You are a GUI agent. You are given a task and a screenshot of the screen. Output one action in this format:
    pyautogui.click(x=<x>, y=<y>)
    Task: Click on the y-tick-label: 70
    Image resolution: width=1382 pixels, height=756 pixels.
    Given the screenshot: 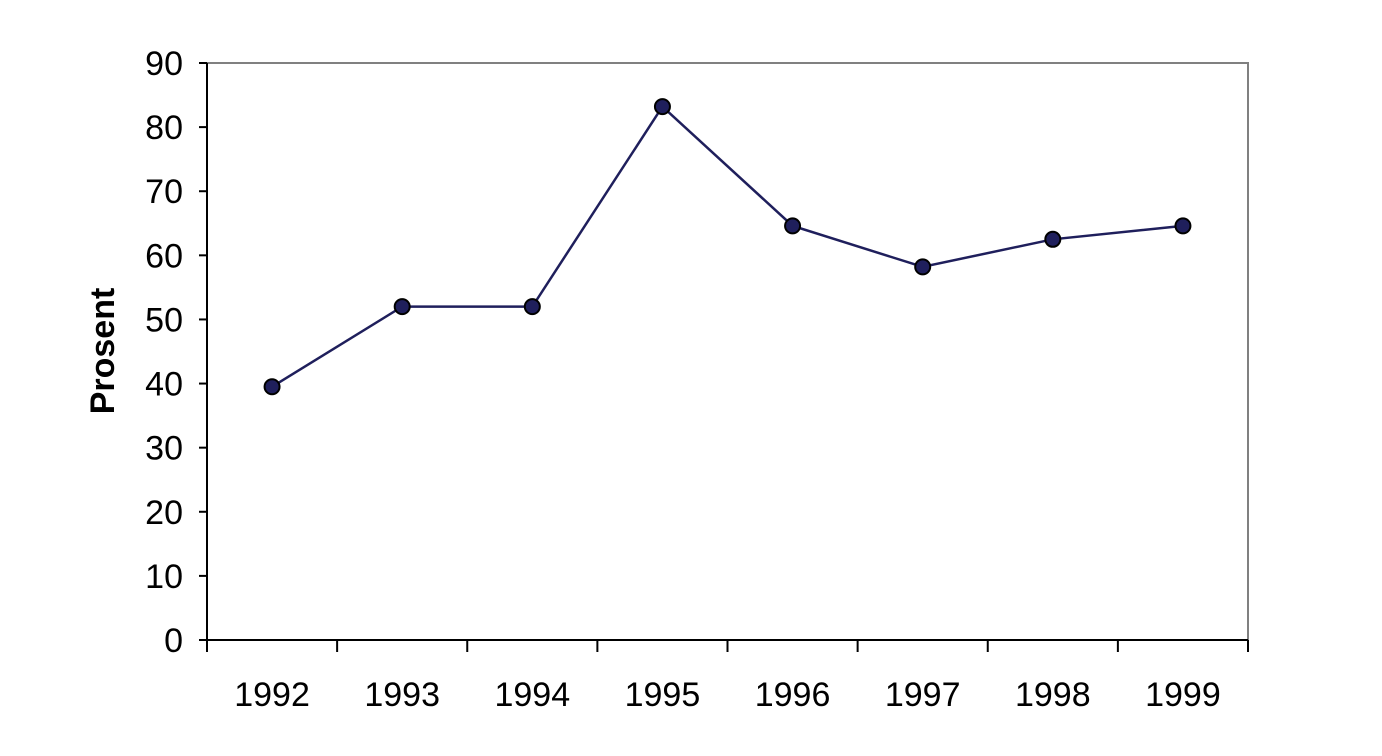 What is the action you would take?
    pyautogui.click(x=164, y=192)
    